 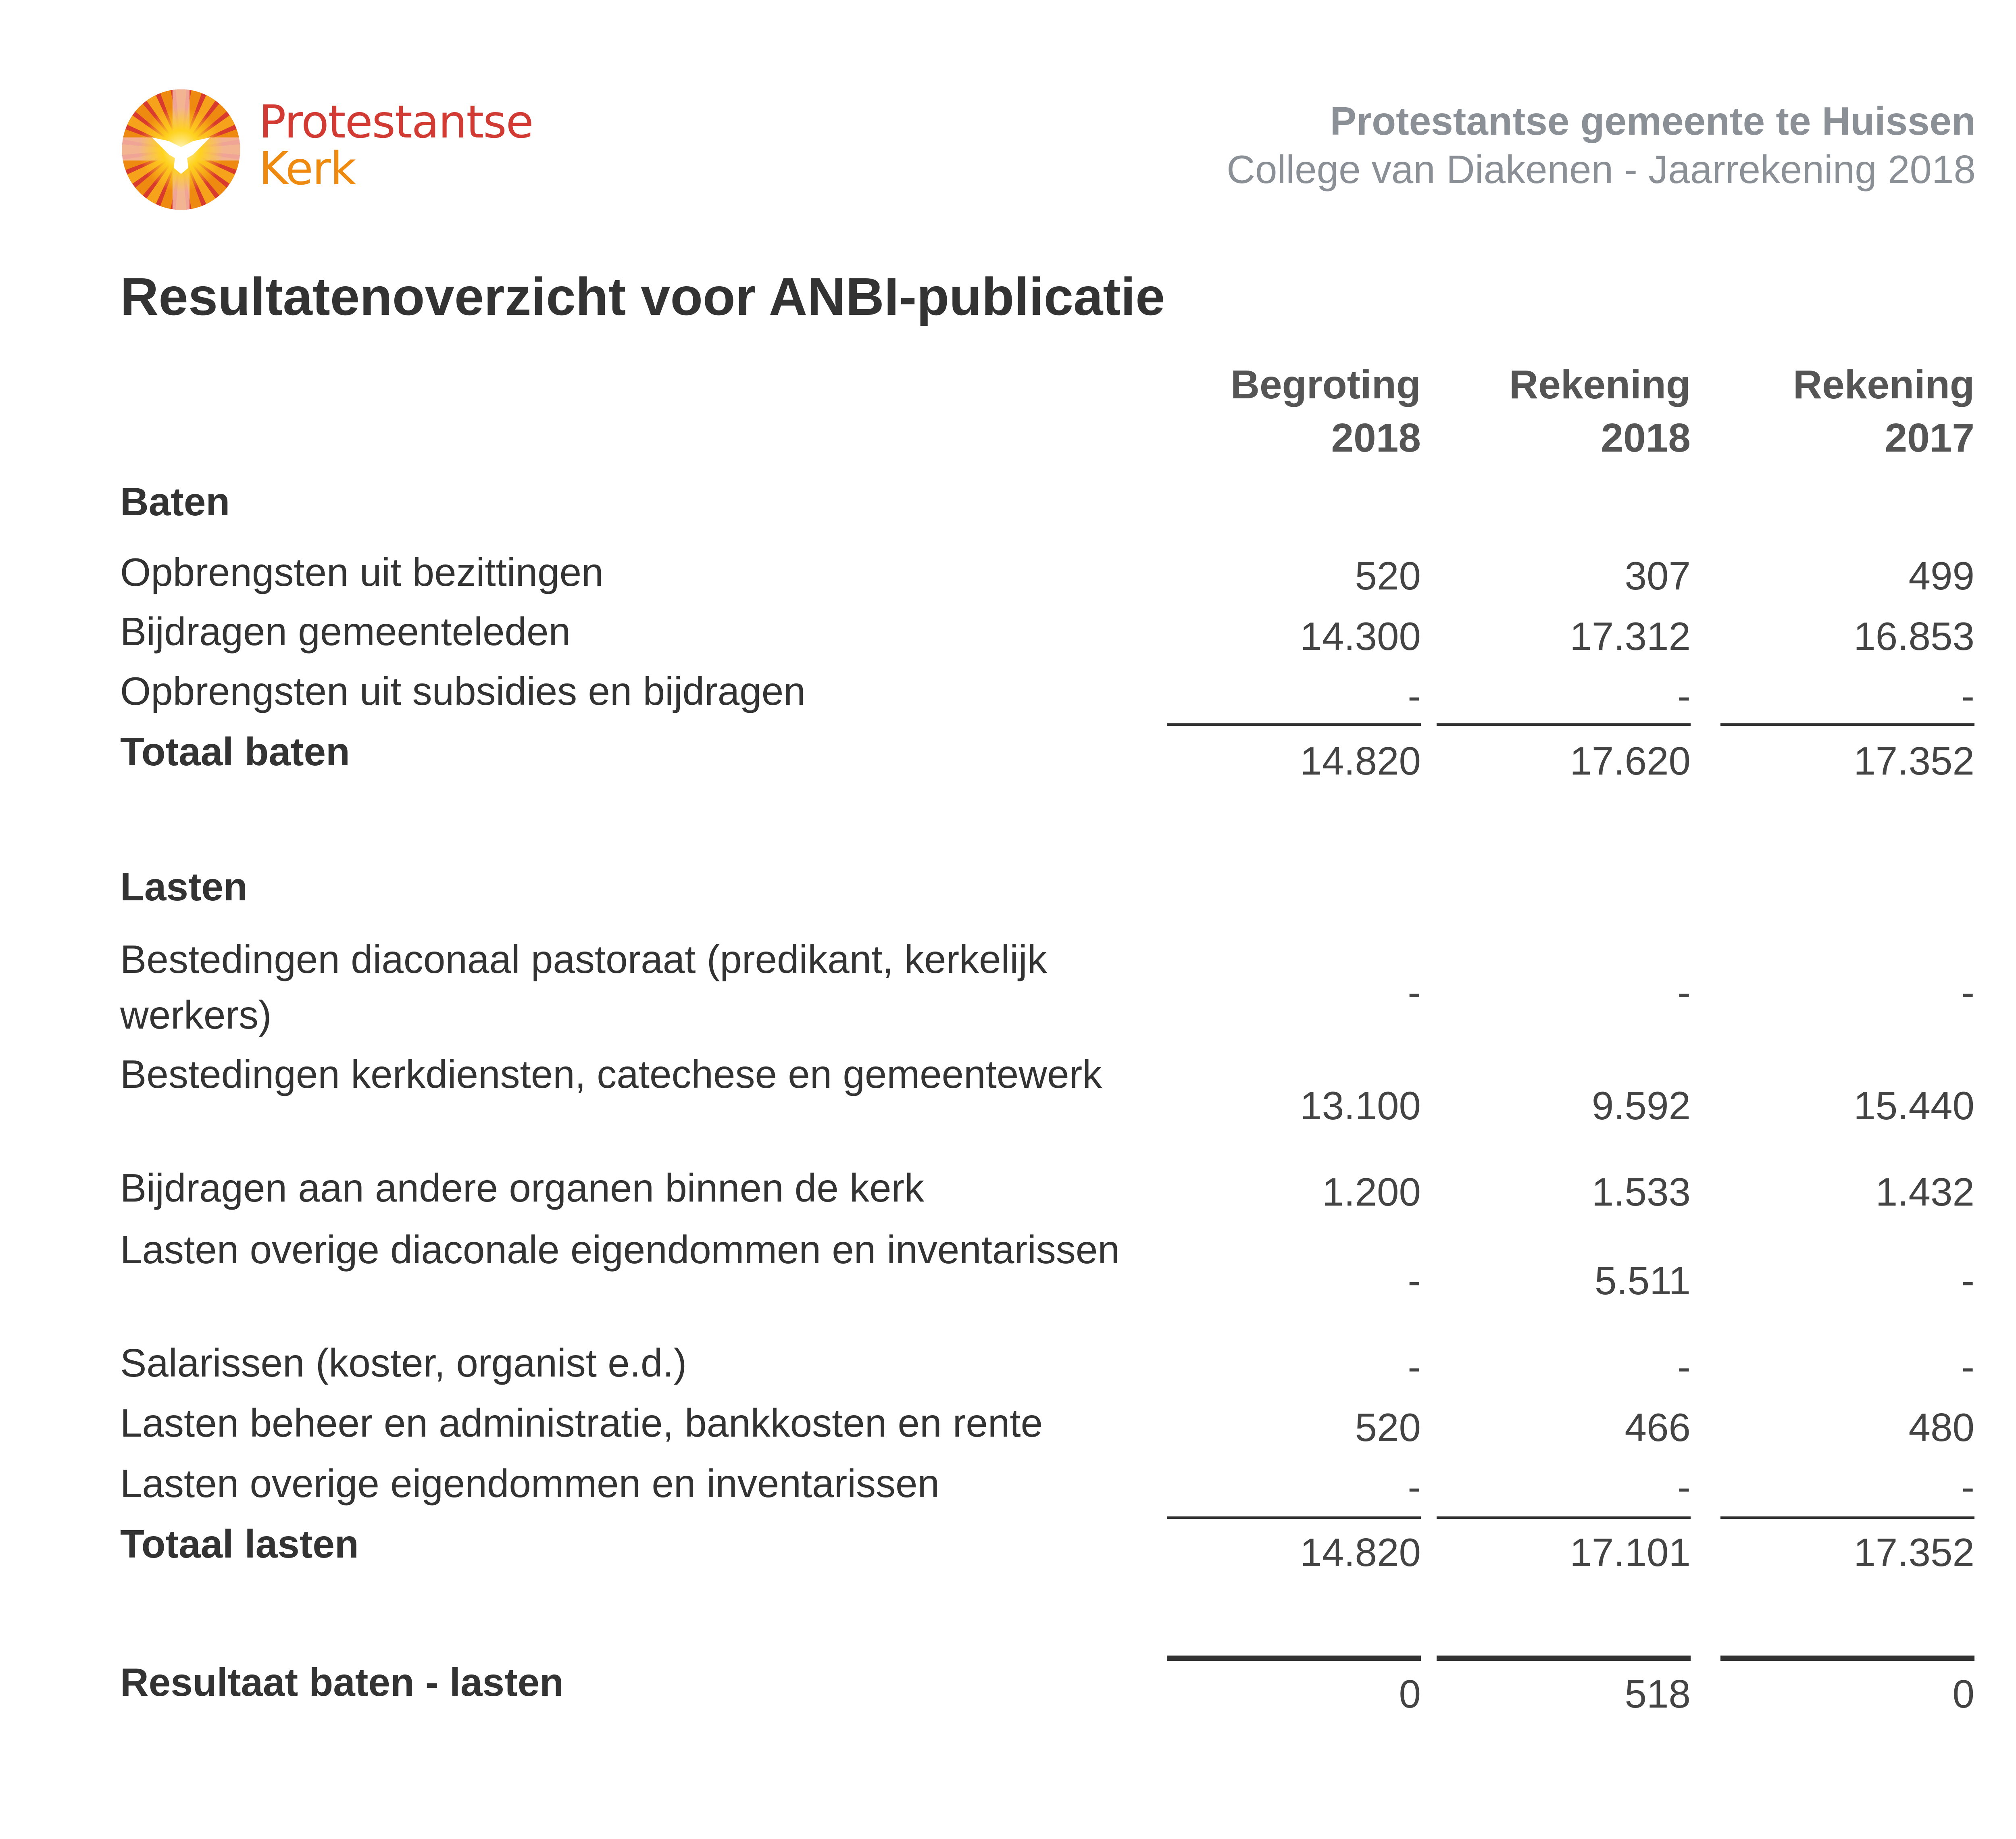 I want to click on amount-cell: 16.853, so click(x=1914, y=636).